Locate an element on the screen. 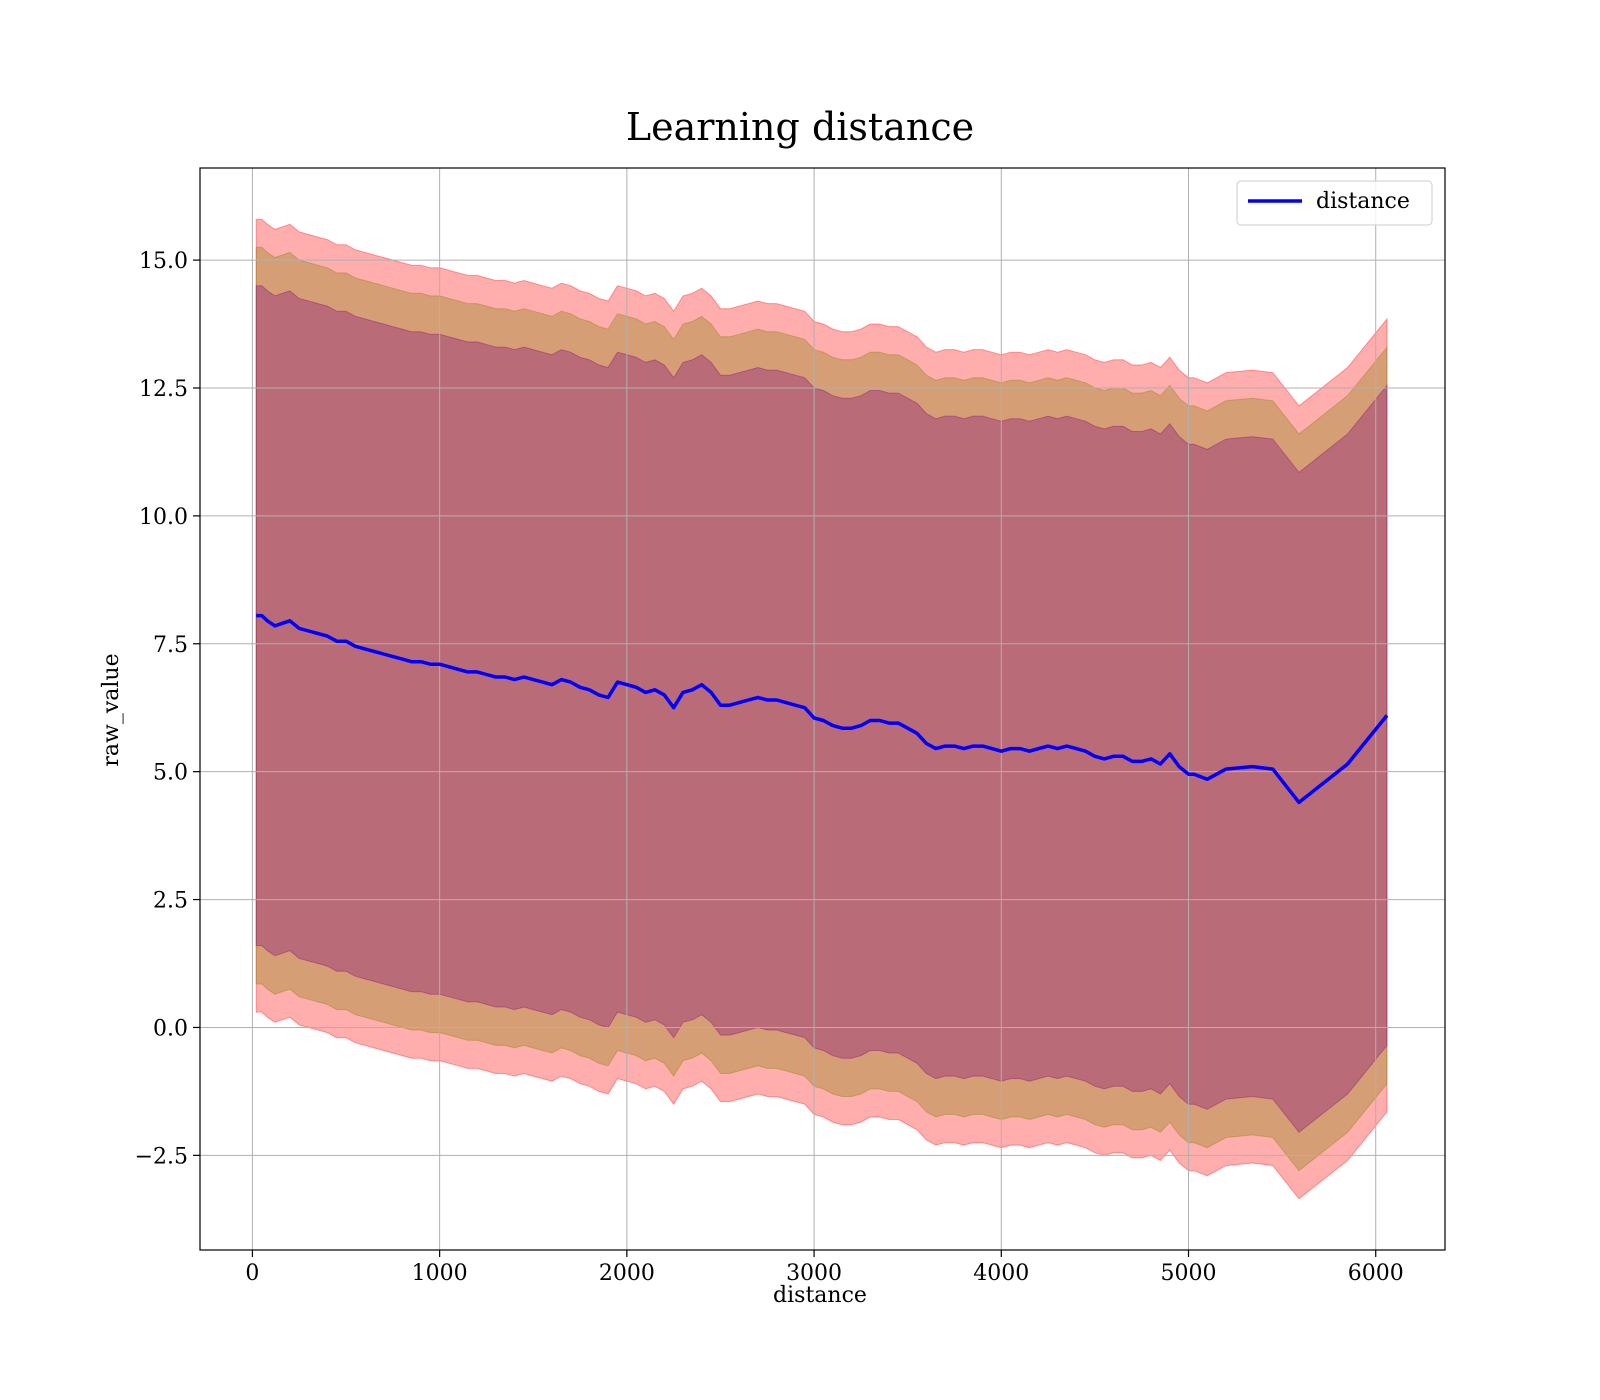  x-tick-label: 1000 is located at coordinates (440, 1273).